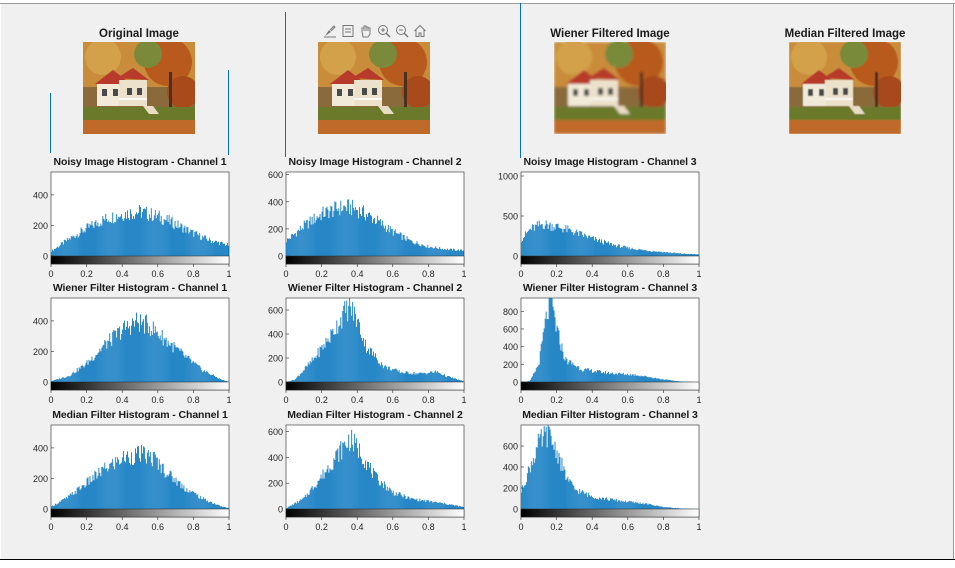 This screenshot has height=568, width=955. I want to click on home-icon, so click(420, 31).